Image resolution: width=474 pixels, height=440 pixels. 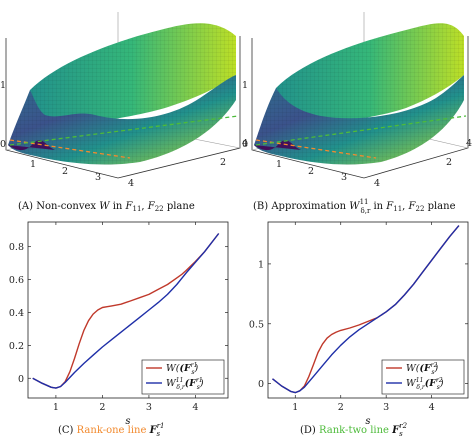 I want to click on panel-b-rank-one-line, so click(x=316, y=149).